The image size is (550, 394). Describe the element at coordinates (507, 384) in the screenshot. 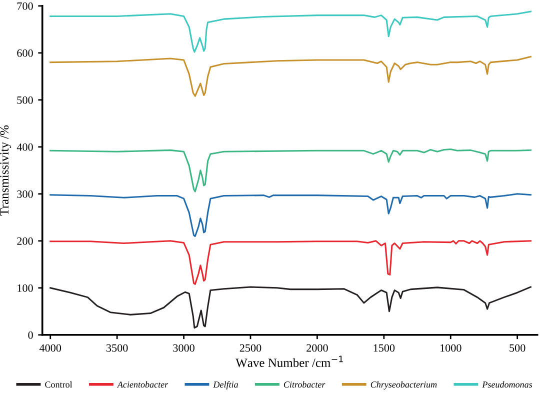

I see `legend-label: Pseudomonas` at that location.